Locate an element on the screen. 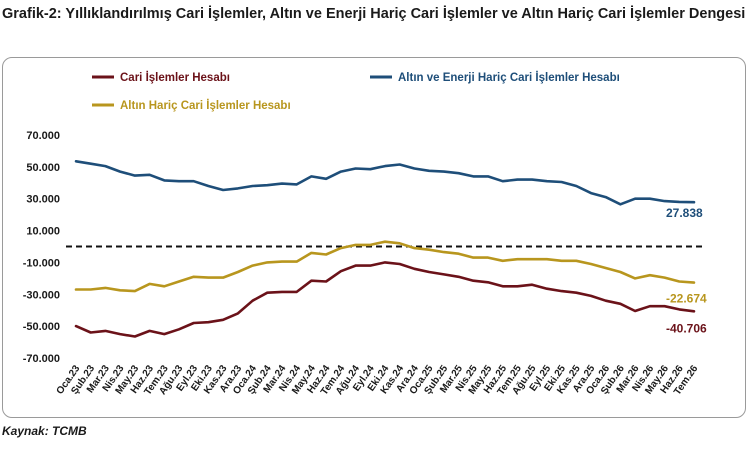 This screenshot has width=750, height=450. end-label-2: 27.838 is located at coordinates (684, 213).